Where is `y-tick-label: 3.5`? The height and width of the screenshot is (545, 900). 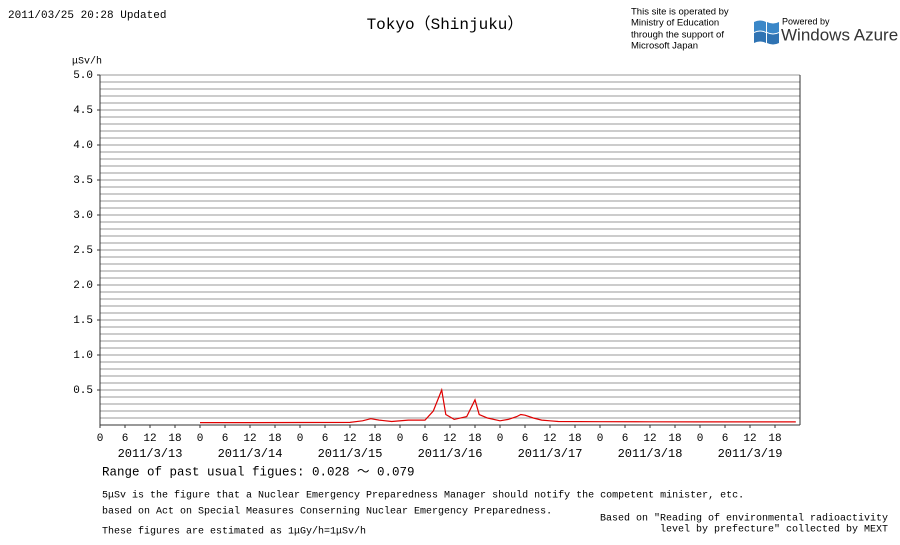 y-tick-label: 3.5 is located at coordinates (83, 181).